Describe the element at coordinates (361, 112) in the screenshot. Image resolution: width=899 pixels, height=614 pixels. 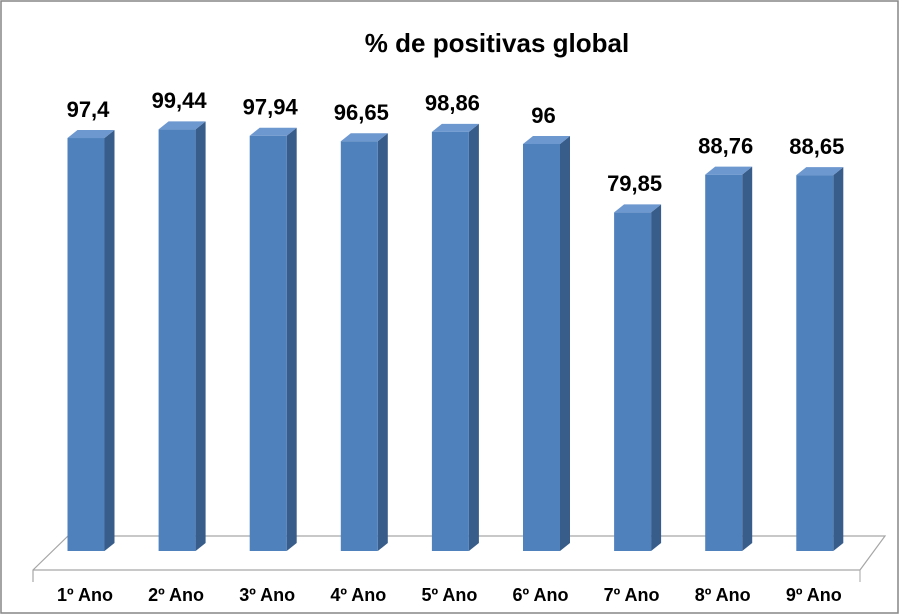
I see `value-label: 96,65` at that location.